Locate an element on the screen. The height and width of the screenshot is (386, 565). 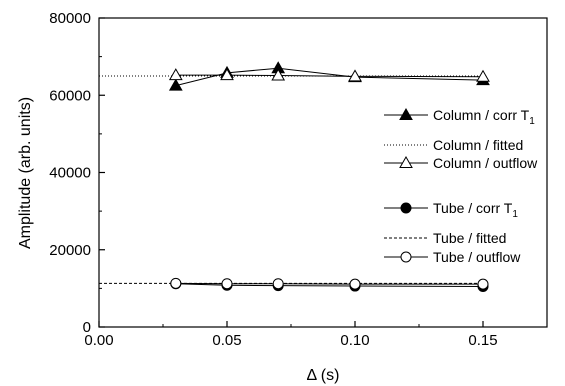
y-axis-title: Amplitude (arb. units) is located at coordinates (25, 173).